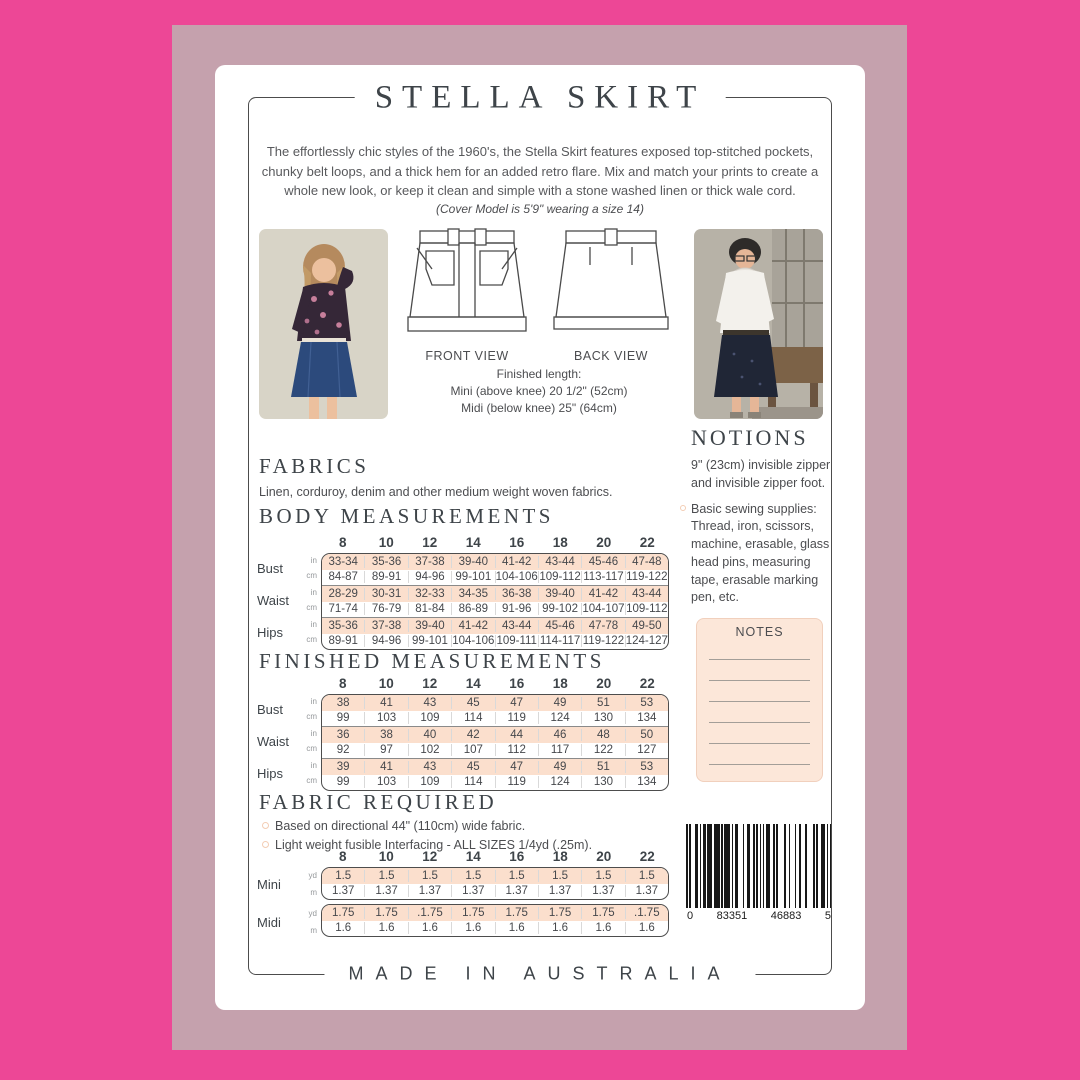 The width and height of the screenshot is (1080, 1080). Describe the element at coordinates (611, 294) in the screenshot. I see `back-view-drawing: BACK VIEW` at that location.